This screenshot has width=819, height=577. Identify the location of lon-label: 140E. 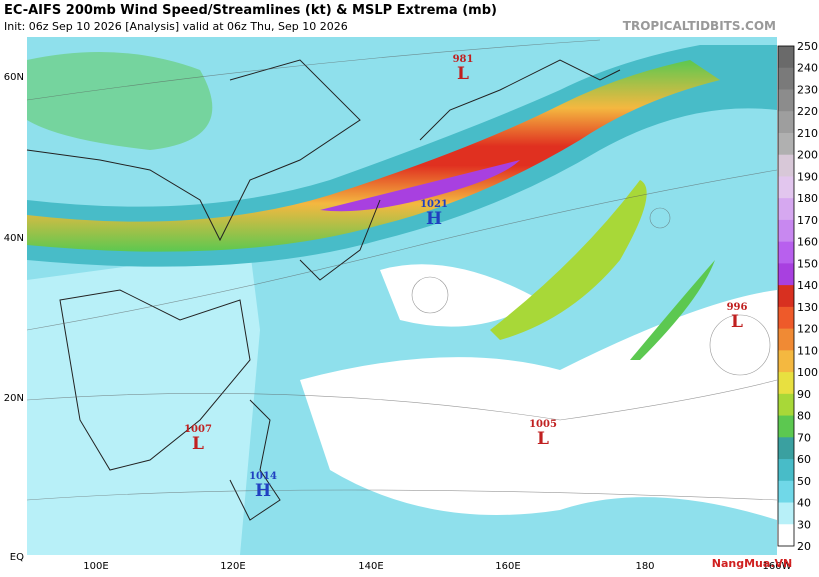
(370, 566).